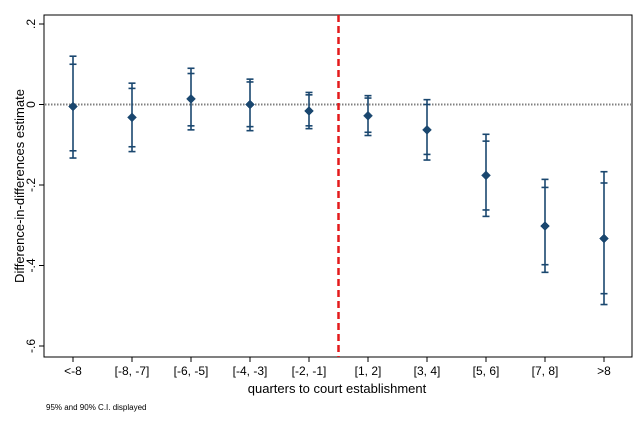 The width and height of the screenshot is (643, 428). I want to click on y-tick-label: .2, so click(31, 24).